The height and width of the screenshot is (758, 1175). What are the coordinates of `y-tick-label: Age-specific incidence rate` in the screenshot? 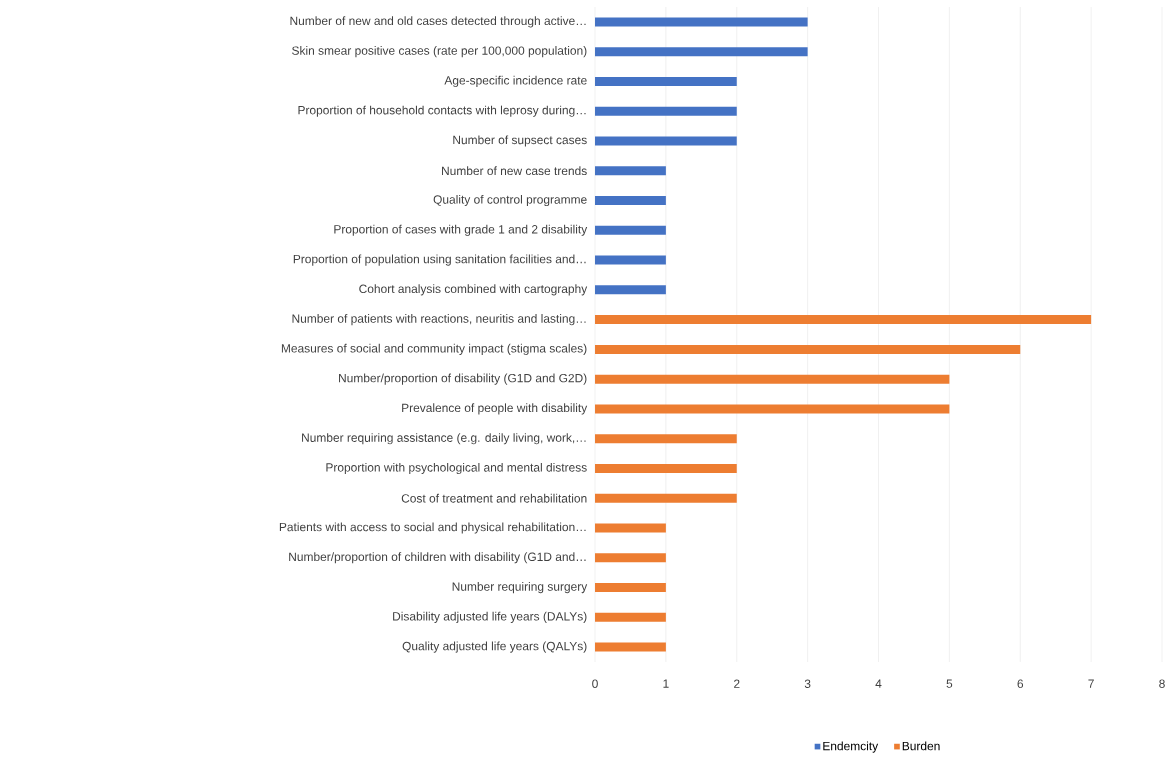 It's located at (515, 81).